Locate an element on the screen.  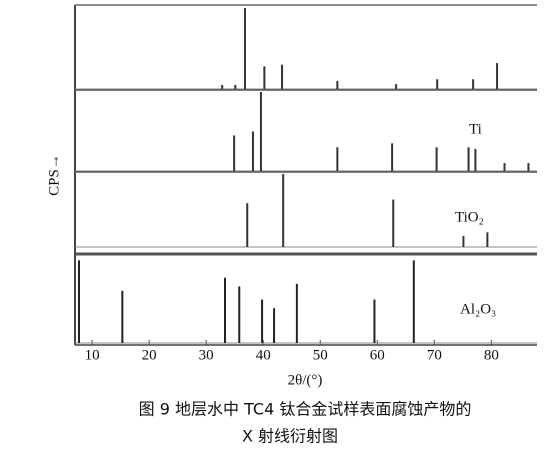
x-tick-label: 70 is located at coordinates (434, 355).